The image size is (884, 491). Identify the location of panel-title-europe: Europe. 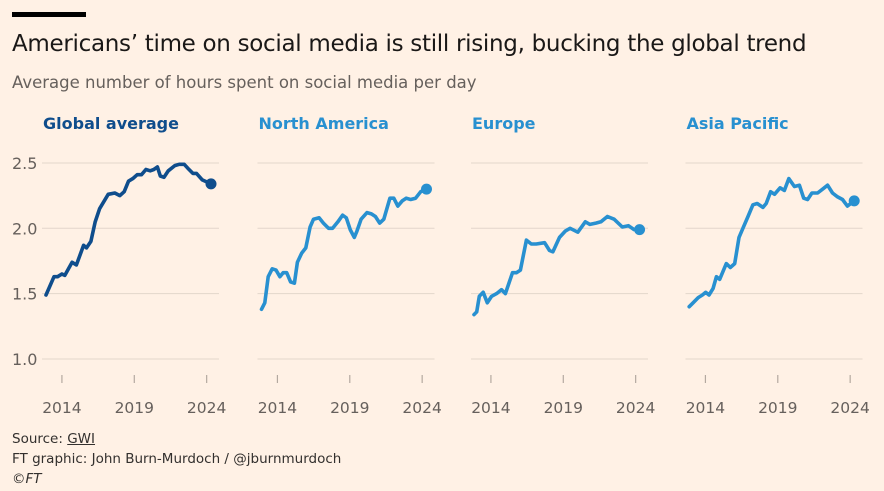
(504, 123).